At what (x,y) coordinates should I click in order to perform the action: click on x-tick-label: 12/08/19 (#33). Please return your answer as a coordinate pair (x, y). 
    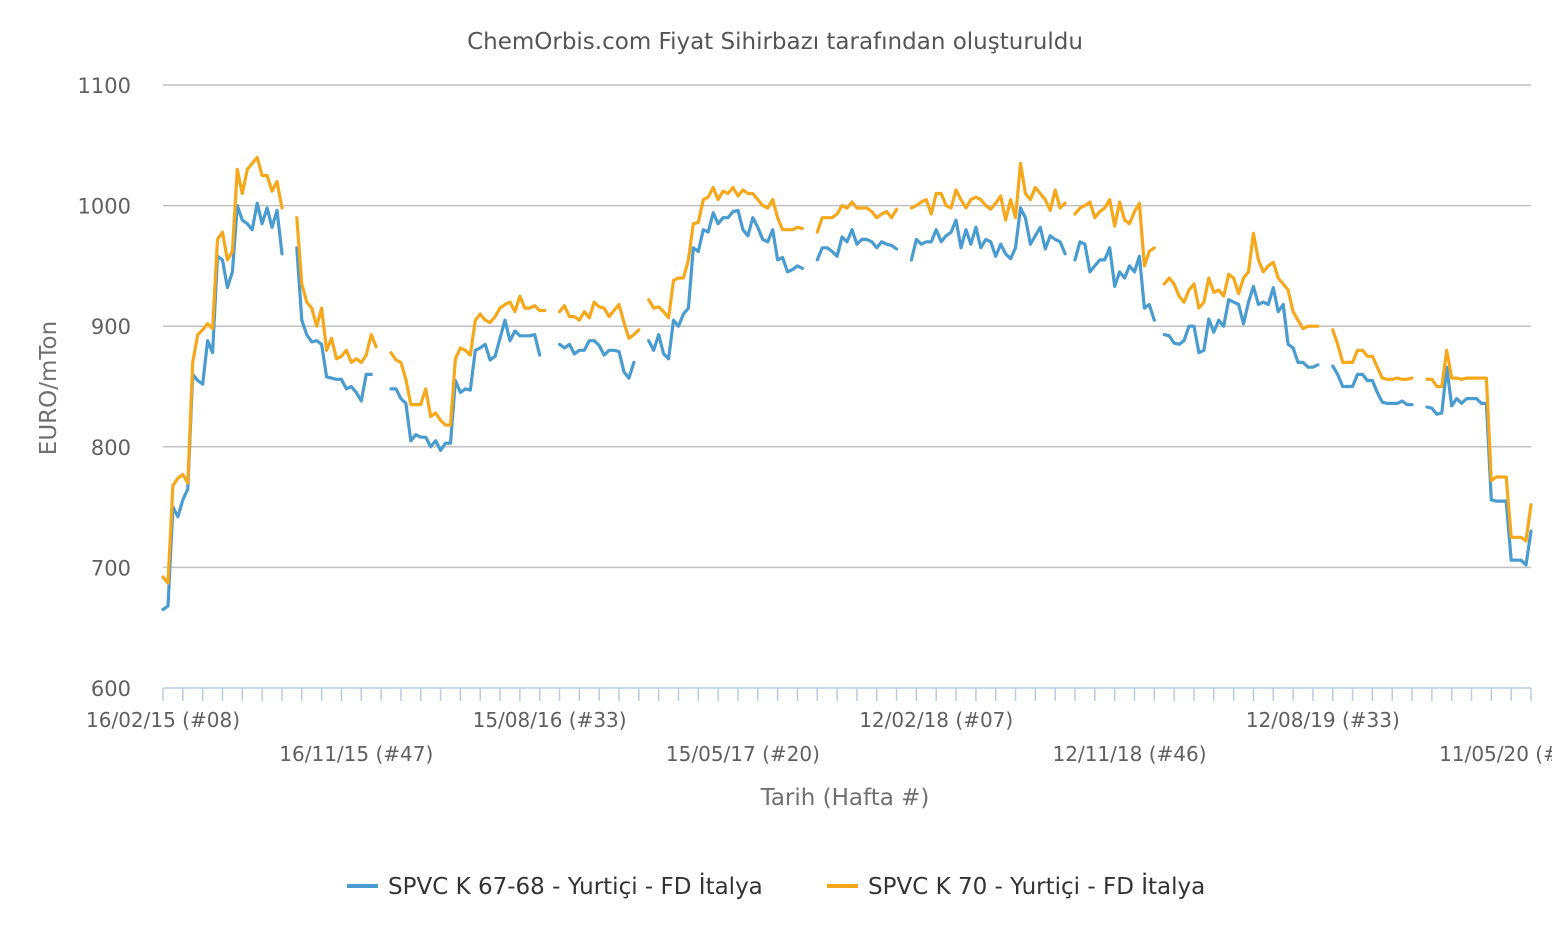
    Looking at the image, I should click on (1323, 720).